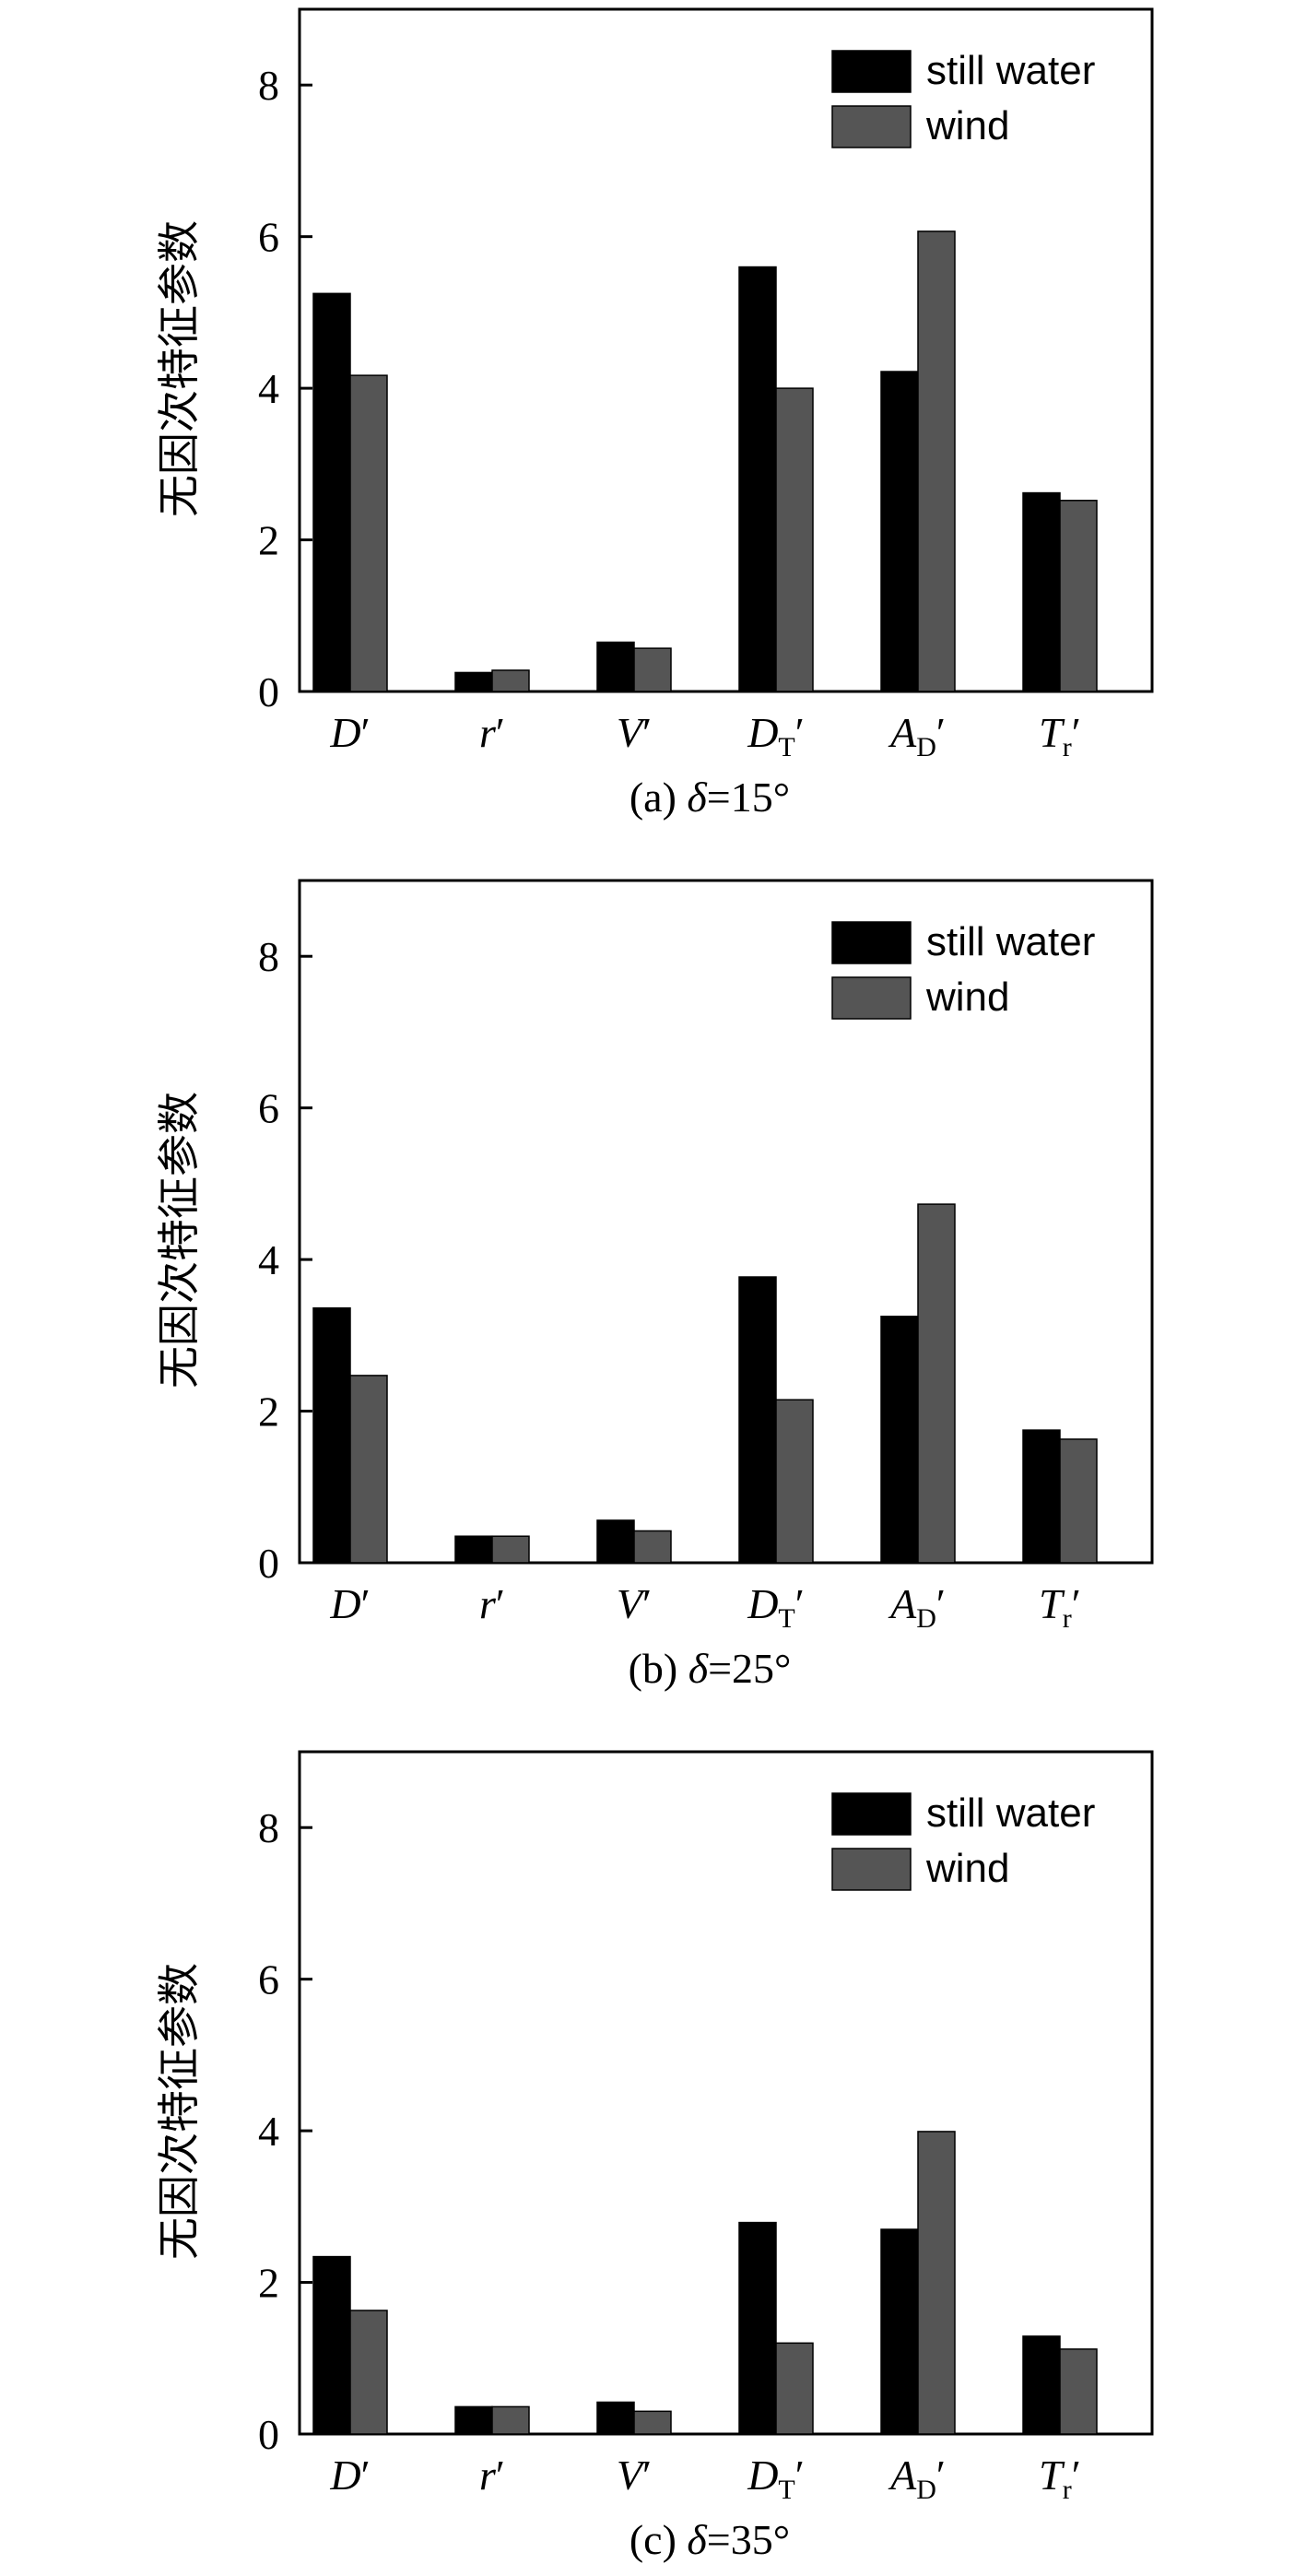  I want to click on panel-caption: (b) δ=25°, so click(711, 1668).